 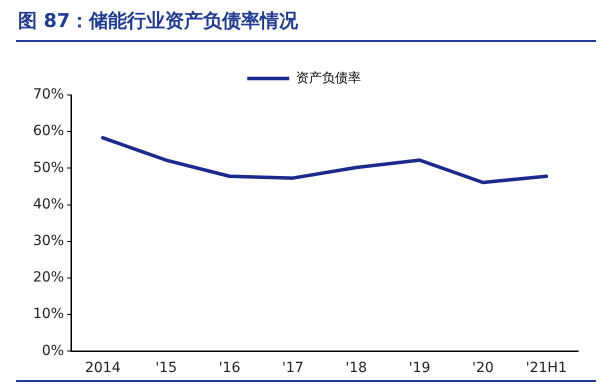 What do you see at coordinates (48, 131) in the screenshot?
I see `y-tick-label: 60%` at bounding box center [48, 131].